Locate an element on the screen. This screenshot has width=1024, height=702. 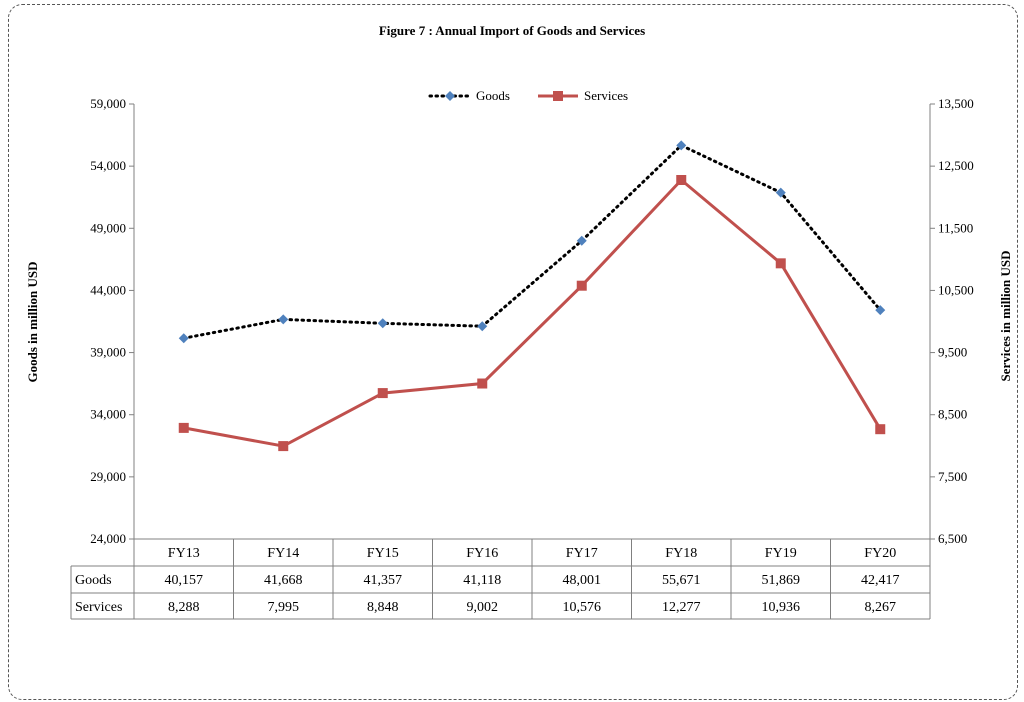
left-tick-label: 39,000 is located at coordinates (108, 352).